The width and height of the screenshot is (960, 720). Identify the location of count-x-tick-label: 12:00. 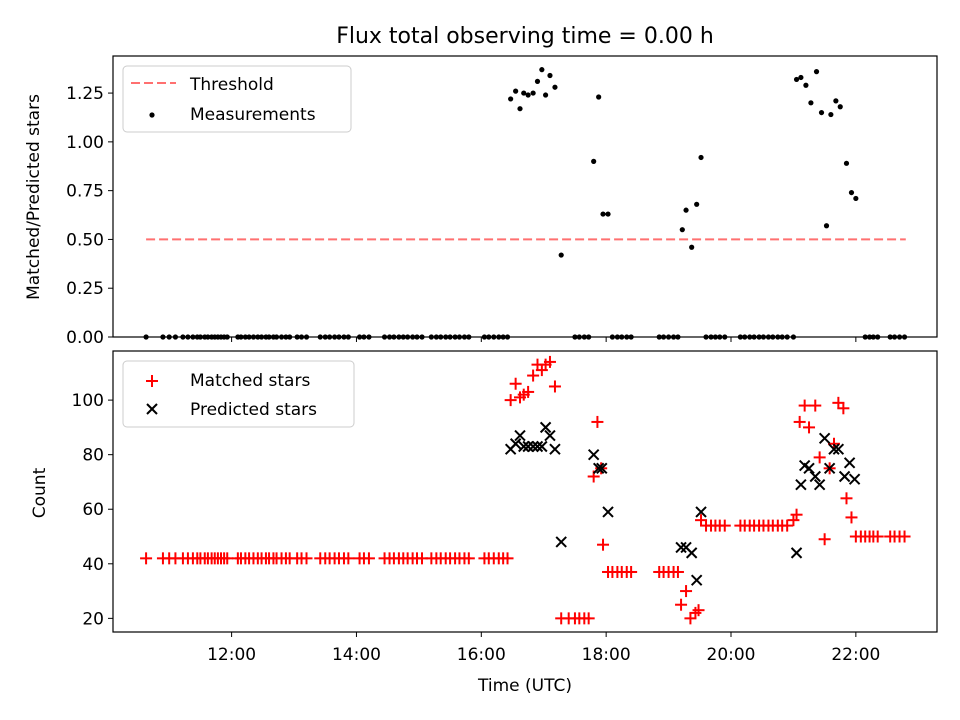
(231, 655).